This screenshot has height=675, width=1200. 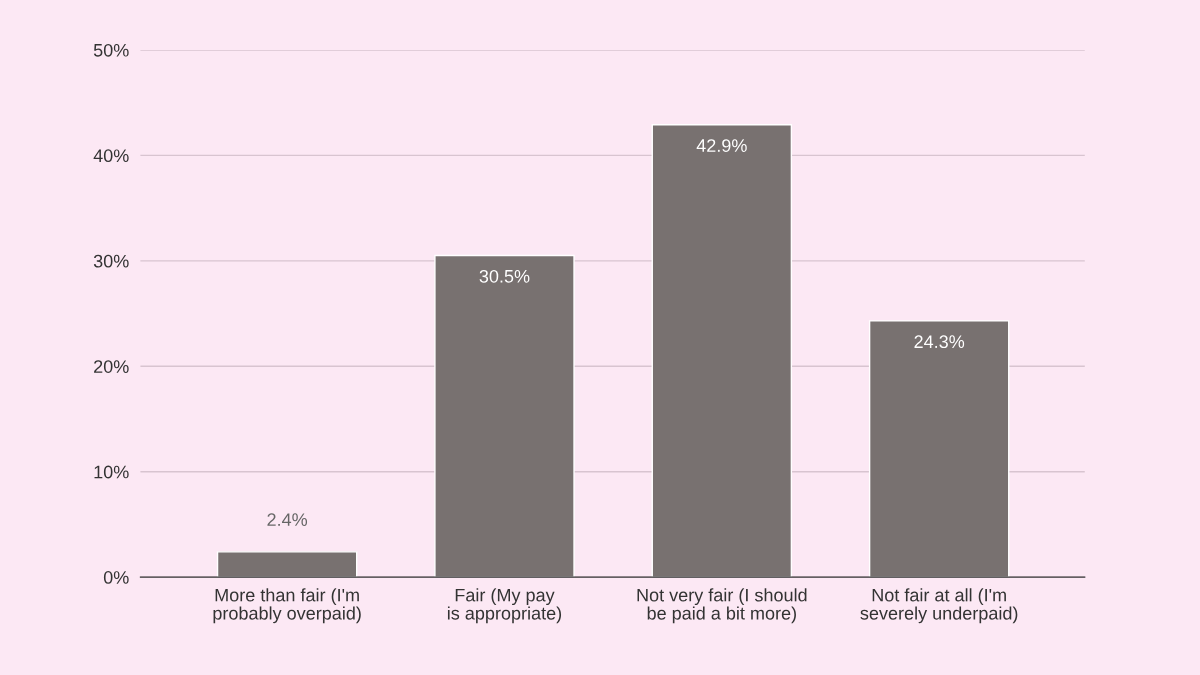 I want to click on y-tick-label: 10%, so click(x=111, y=472).